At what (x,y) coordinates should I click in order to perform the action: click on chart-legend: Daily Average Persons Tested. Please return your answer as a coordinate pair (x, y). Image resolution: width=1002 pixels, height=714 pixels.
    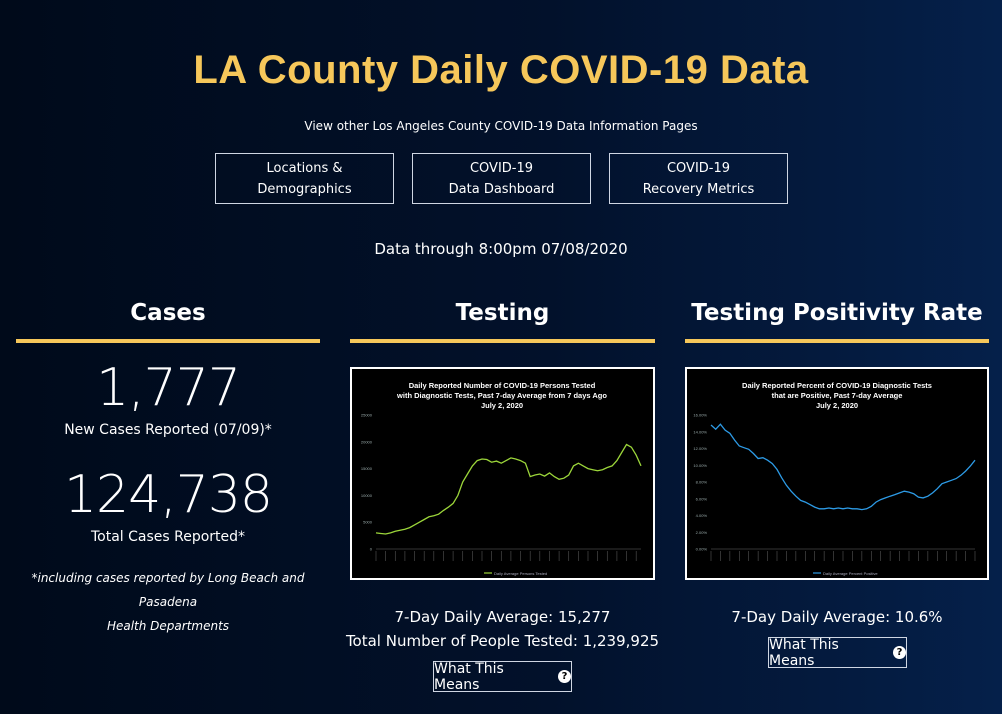
    Looking at the image, I should click on (520, 573).